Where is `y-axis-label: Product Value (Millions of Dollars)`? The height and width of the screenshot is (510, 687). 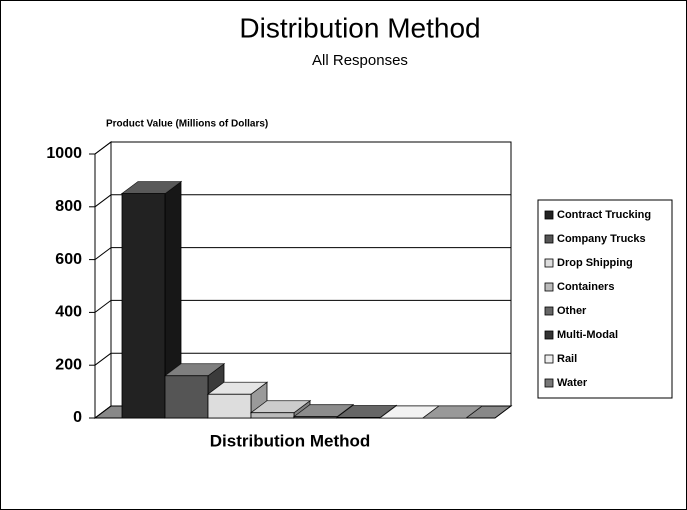 y-axis-label: Product Value (Millions of Dollars) is located at coordinates (187, 124).